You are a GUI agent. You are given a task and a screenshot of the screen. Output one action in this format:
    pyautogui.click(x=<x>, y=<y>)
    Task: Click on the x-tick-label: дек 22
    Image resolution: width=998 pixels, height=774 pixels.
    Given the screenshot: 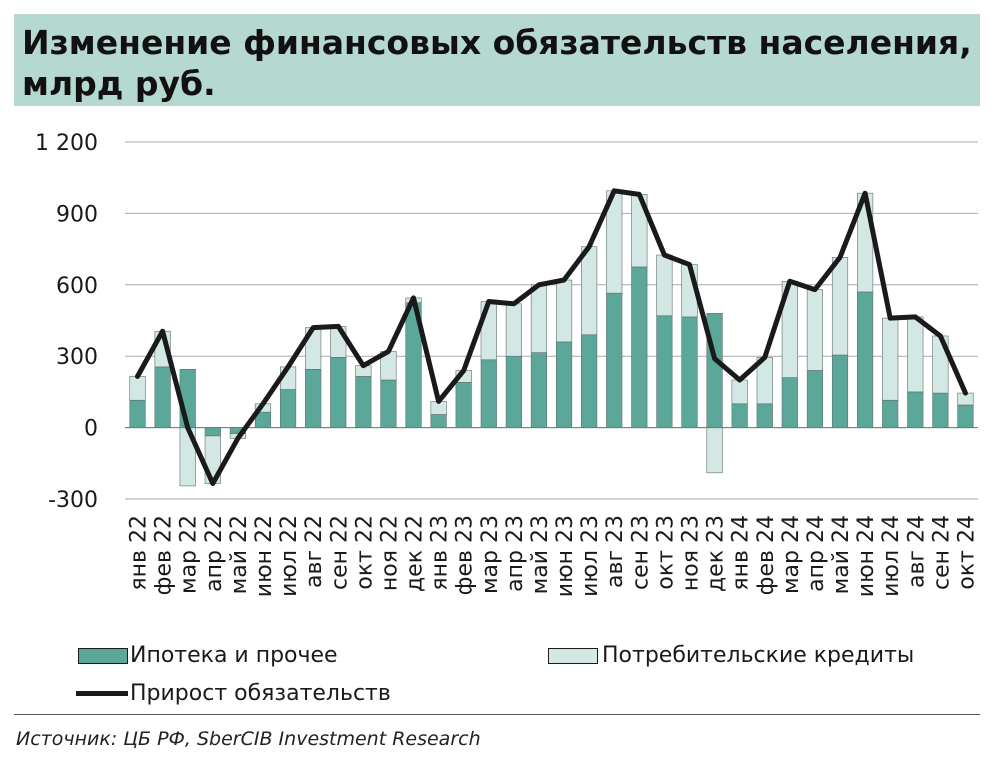 What is the action you would take?
    pyautogui.click(x=415, y=553)
    